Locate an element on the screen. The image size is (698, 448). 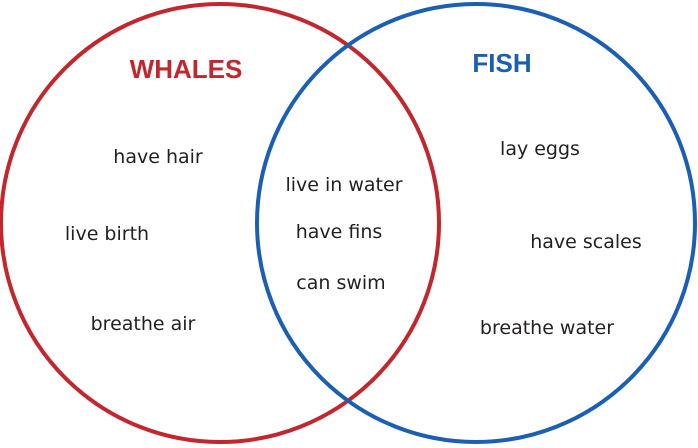
overlap-item-live-in-water: live in water is located at coordinates (344, 185).